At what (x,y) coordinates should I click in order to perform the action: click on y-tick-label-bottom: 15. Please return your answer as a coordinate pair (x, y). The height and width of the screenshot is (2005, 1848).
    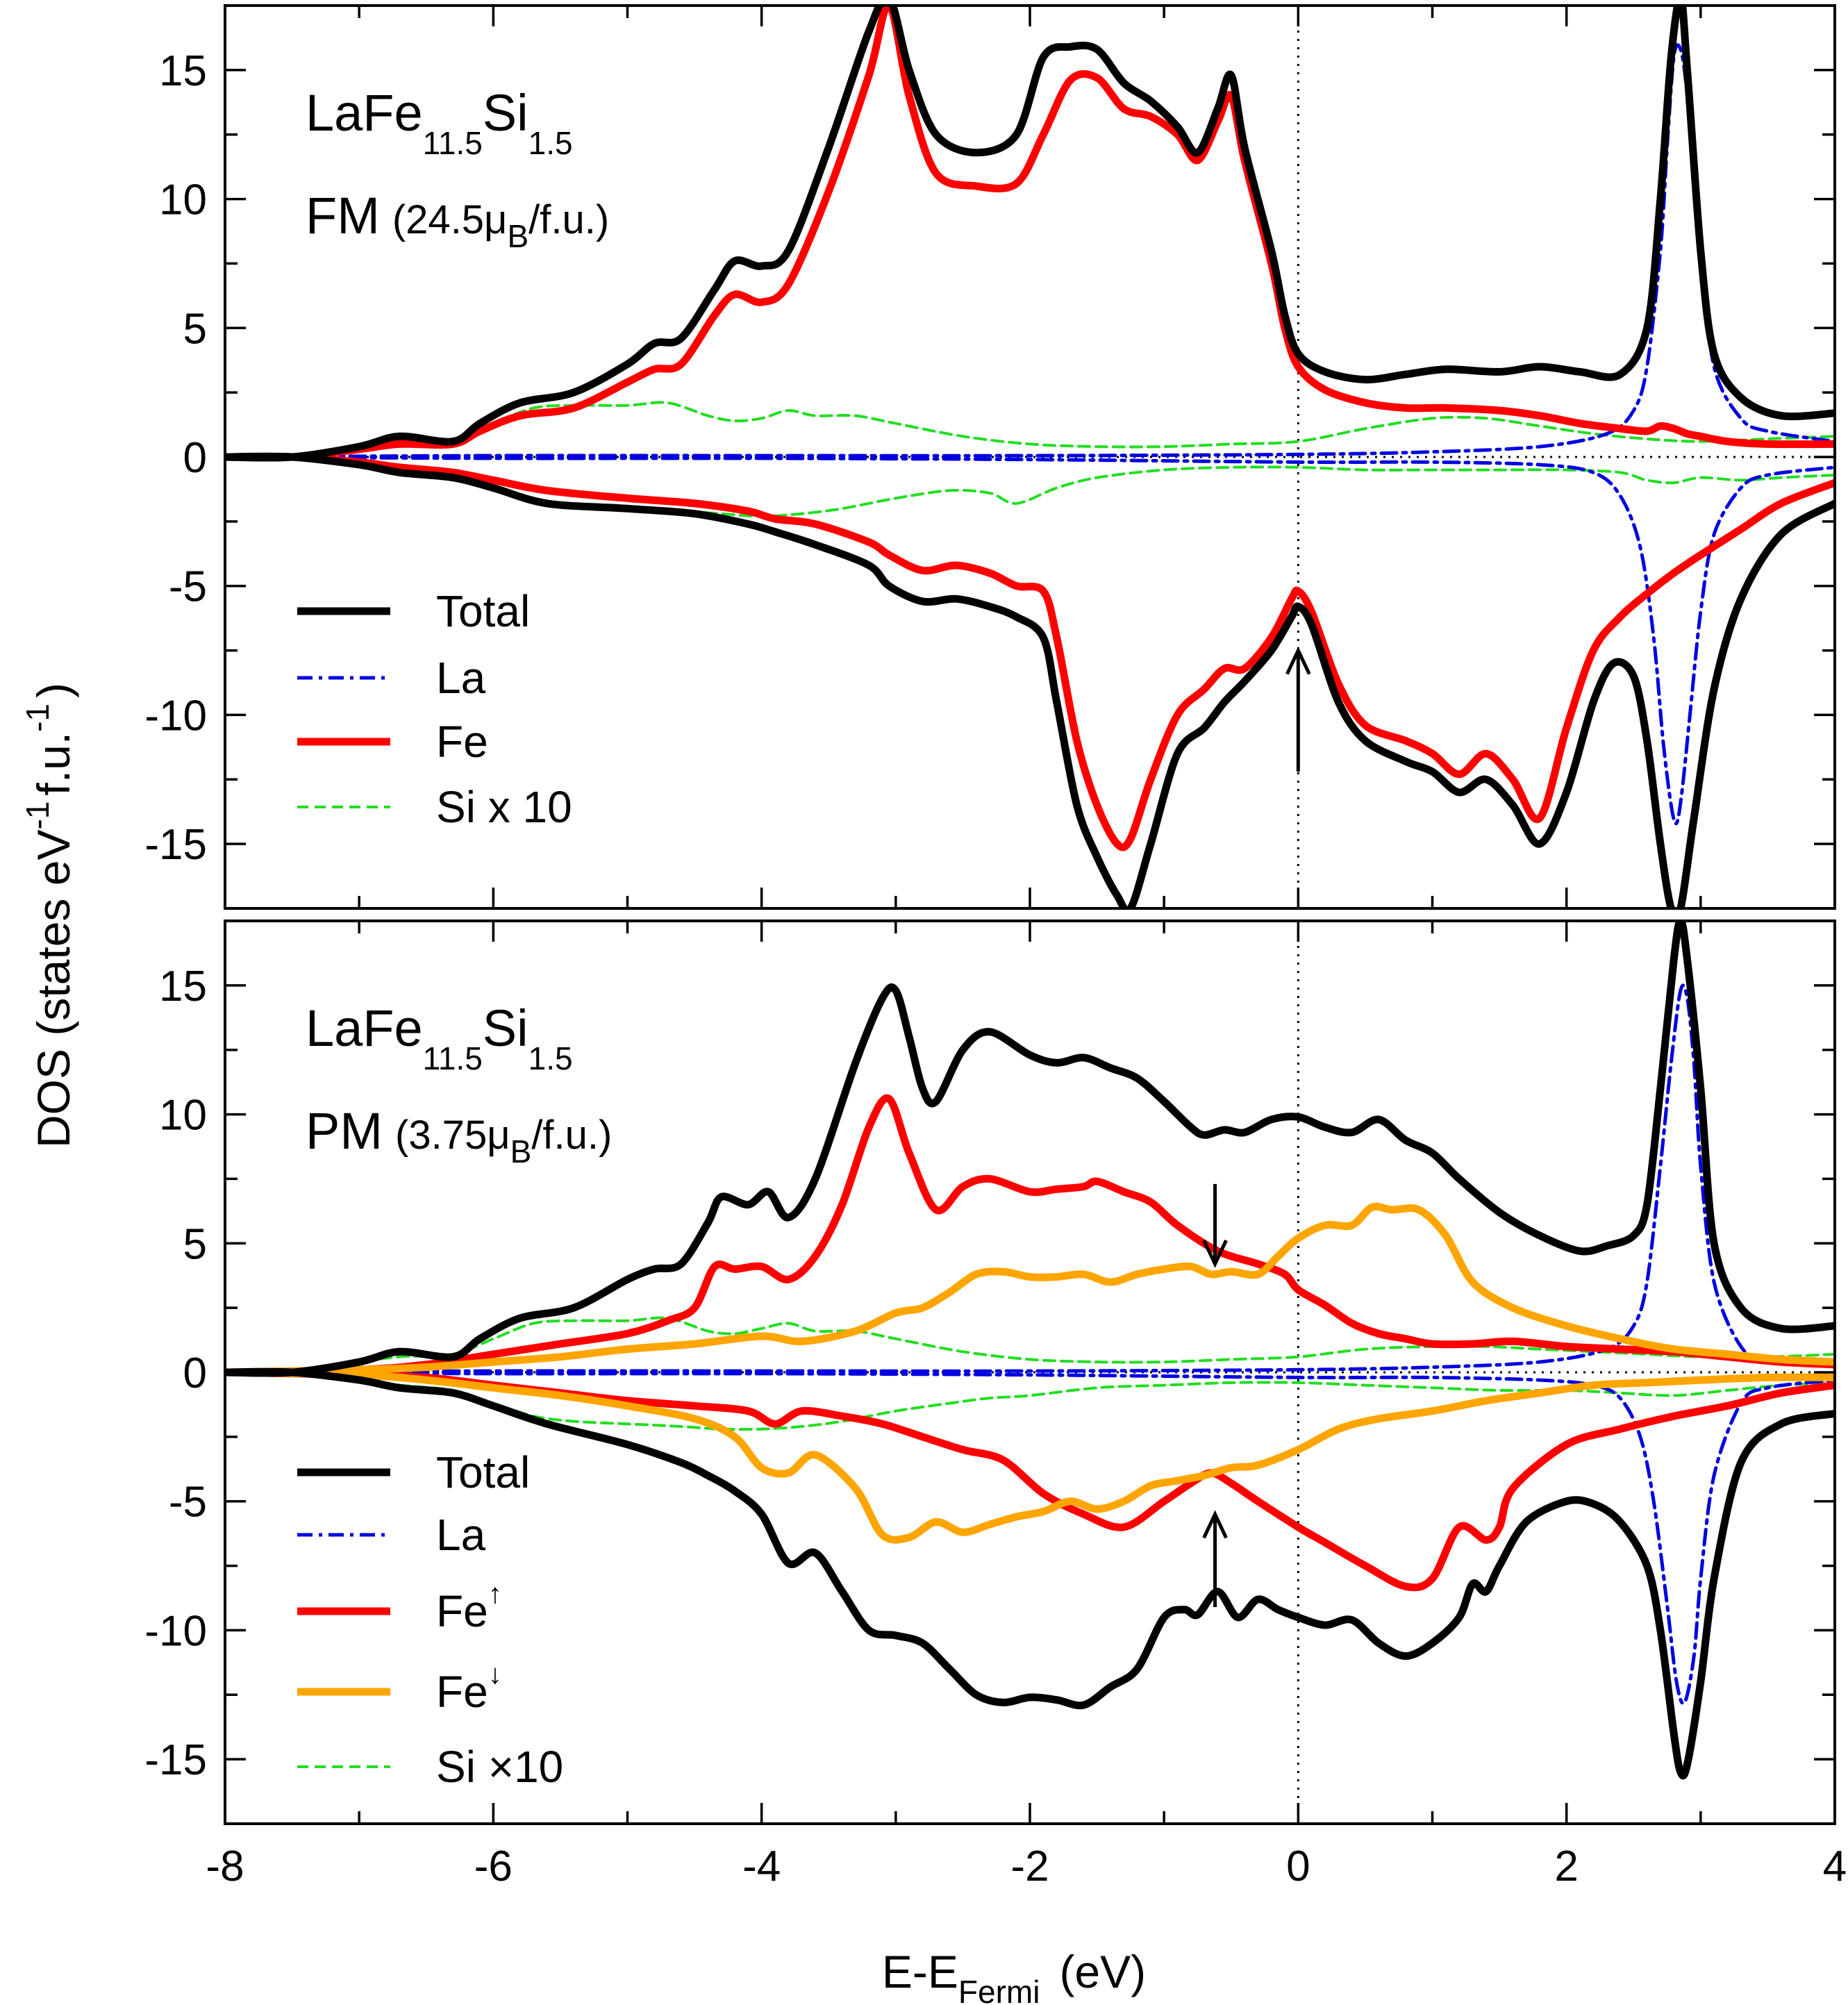
    Looking at the image, I should click on (183, 986).